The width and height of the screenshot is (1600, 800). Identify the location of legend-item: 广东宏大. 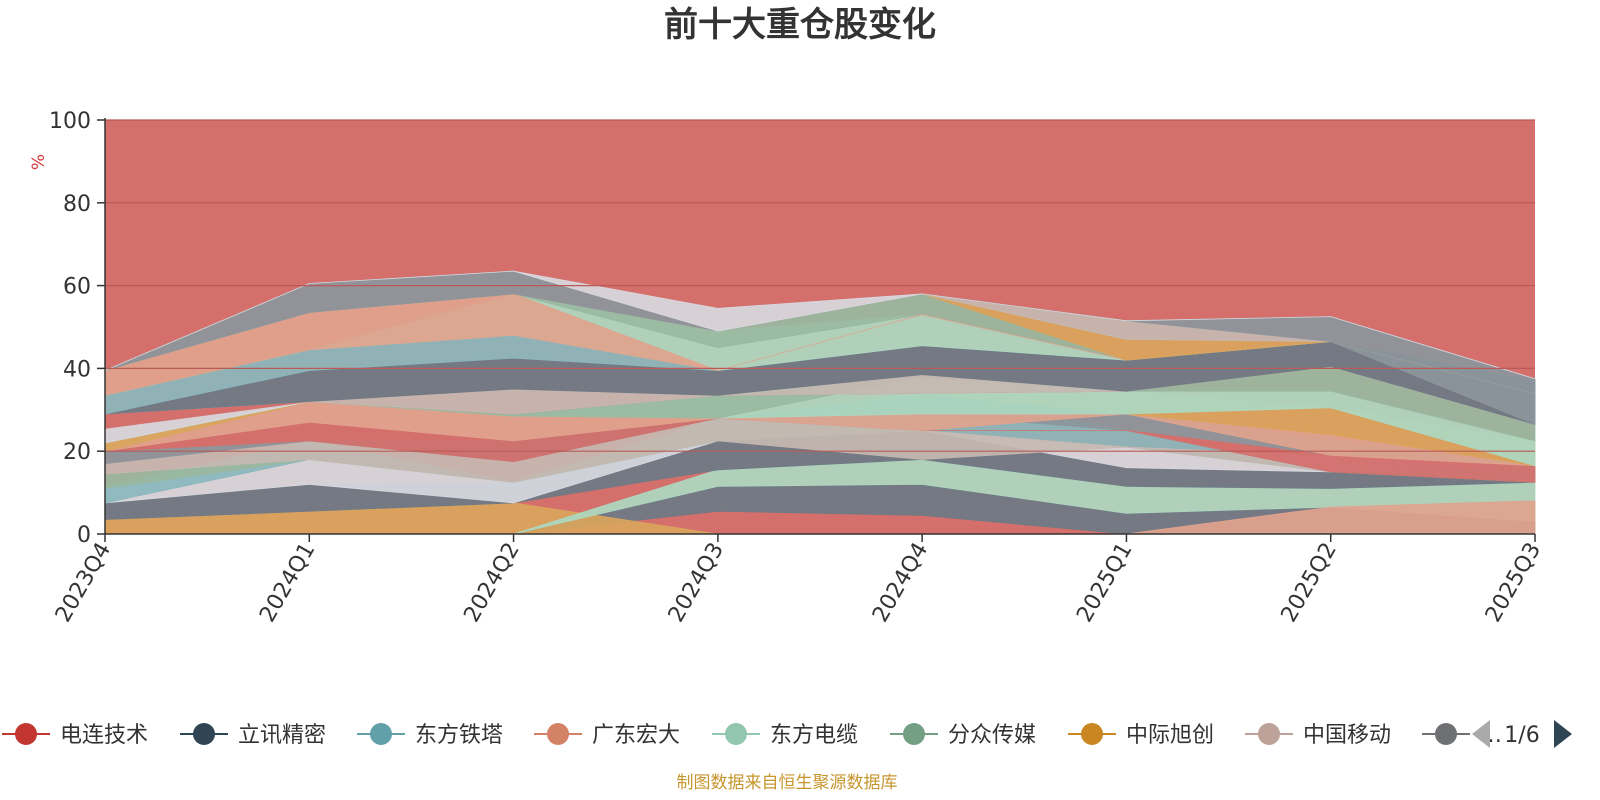
(607, 735).